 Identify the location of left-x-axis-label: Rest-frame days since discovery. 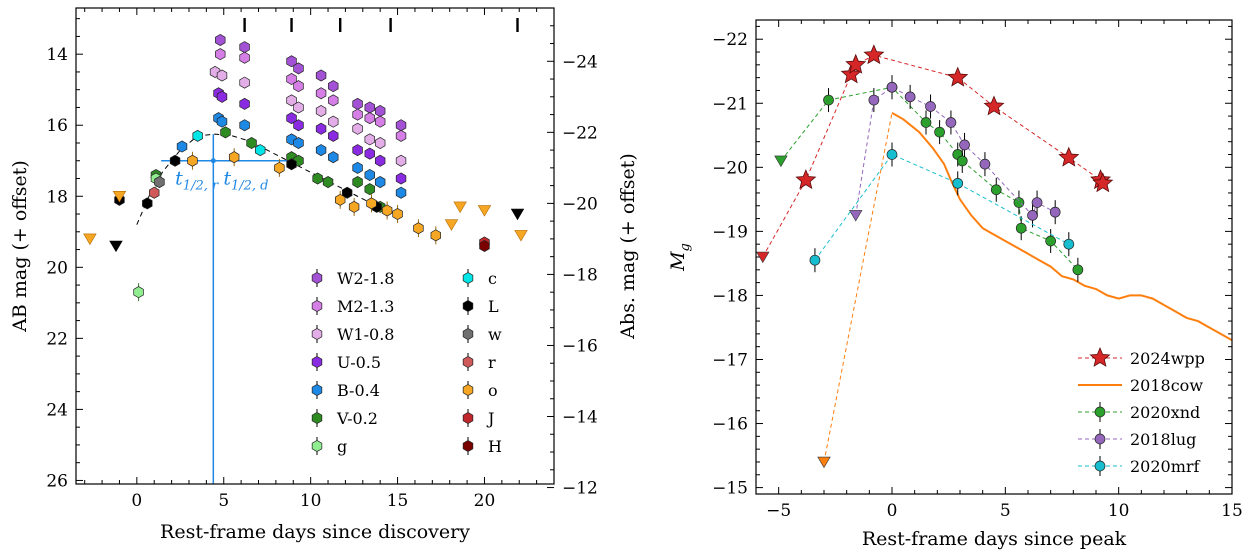
(315, 532).